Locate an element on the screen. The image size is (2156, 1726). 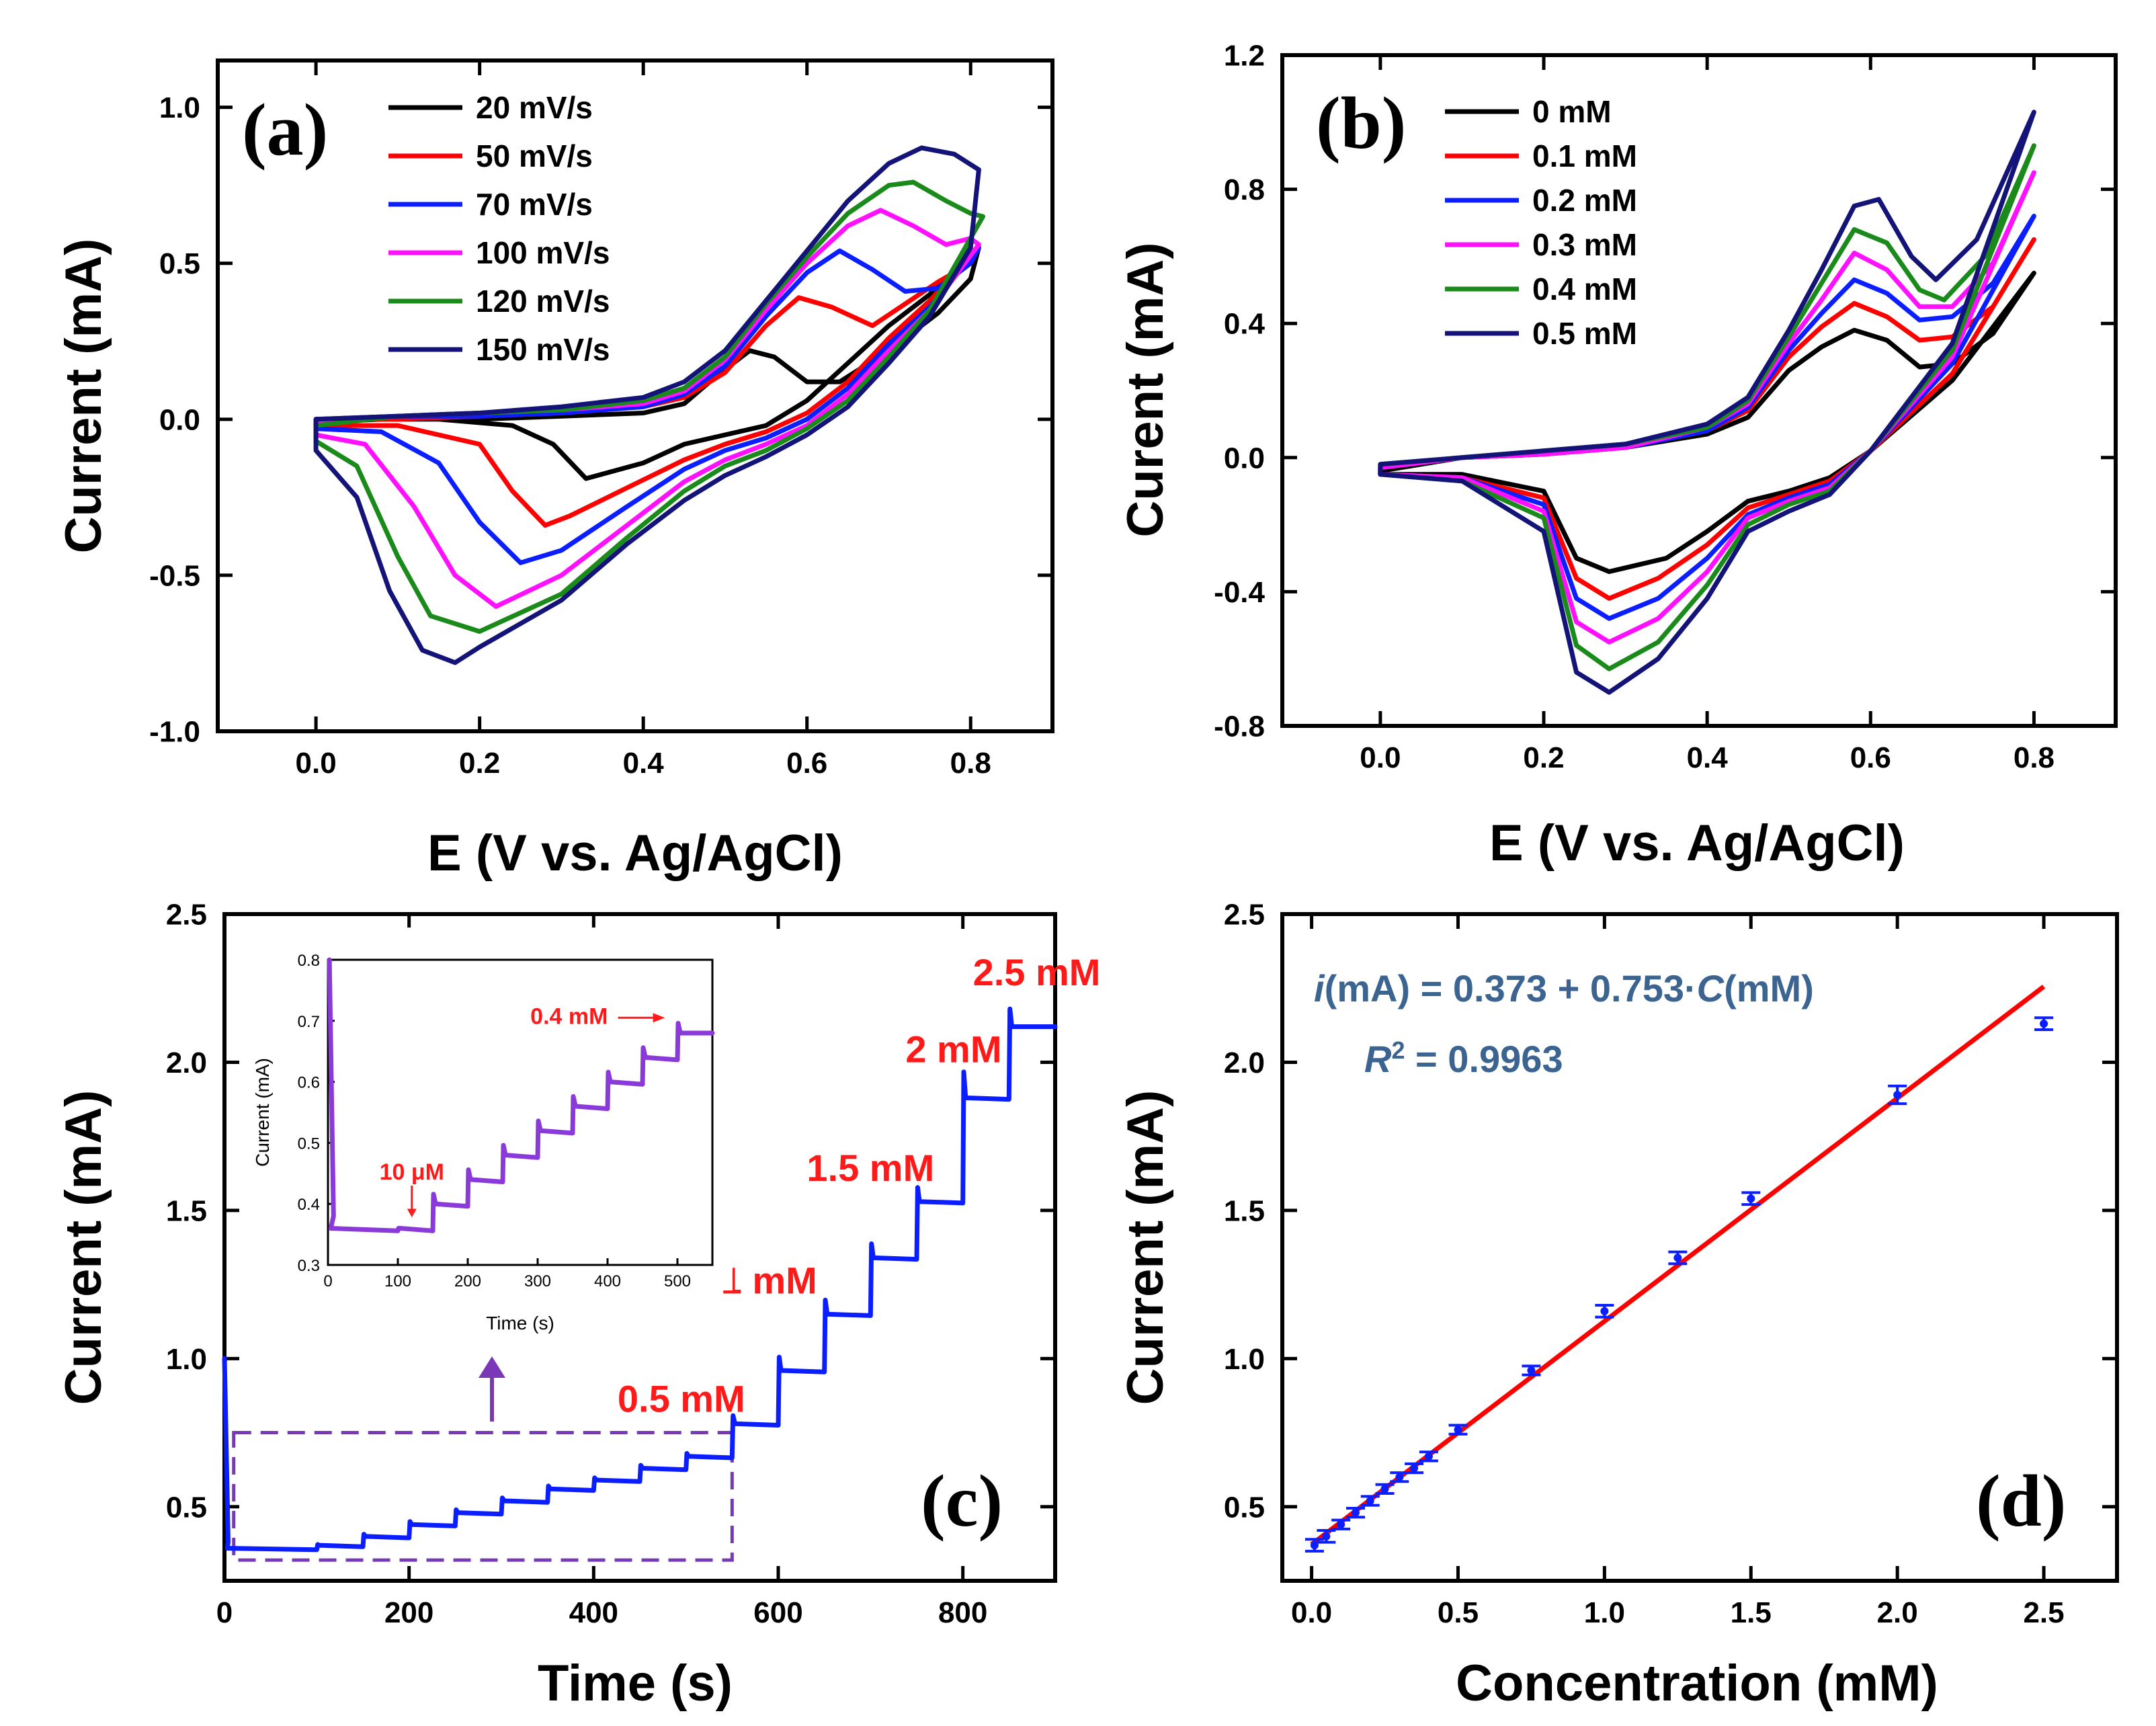
inset-y-tick-label: 0.6 is located at coordinates (309, 1083).